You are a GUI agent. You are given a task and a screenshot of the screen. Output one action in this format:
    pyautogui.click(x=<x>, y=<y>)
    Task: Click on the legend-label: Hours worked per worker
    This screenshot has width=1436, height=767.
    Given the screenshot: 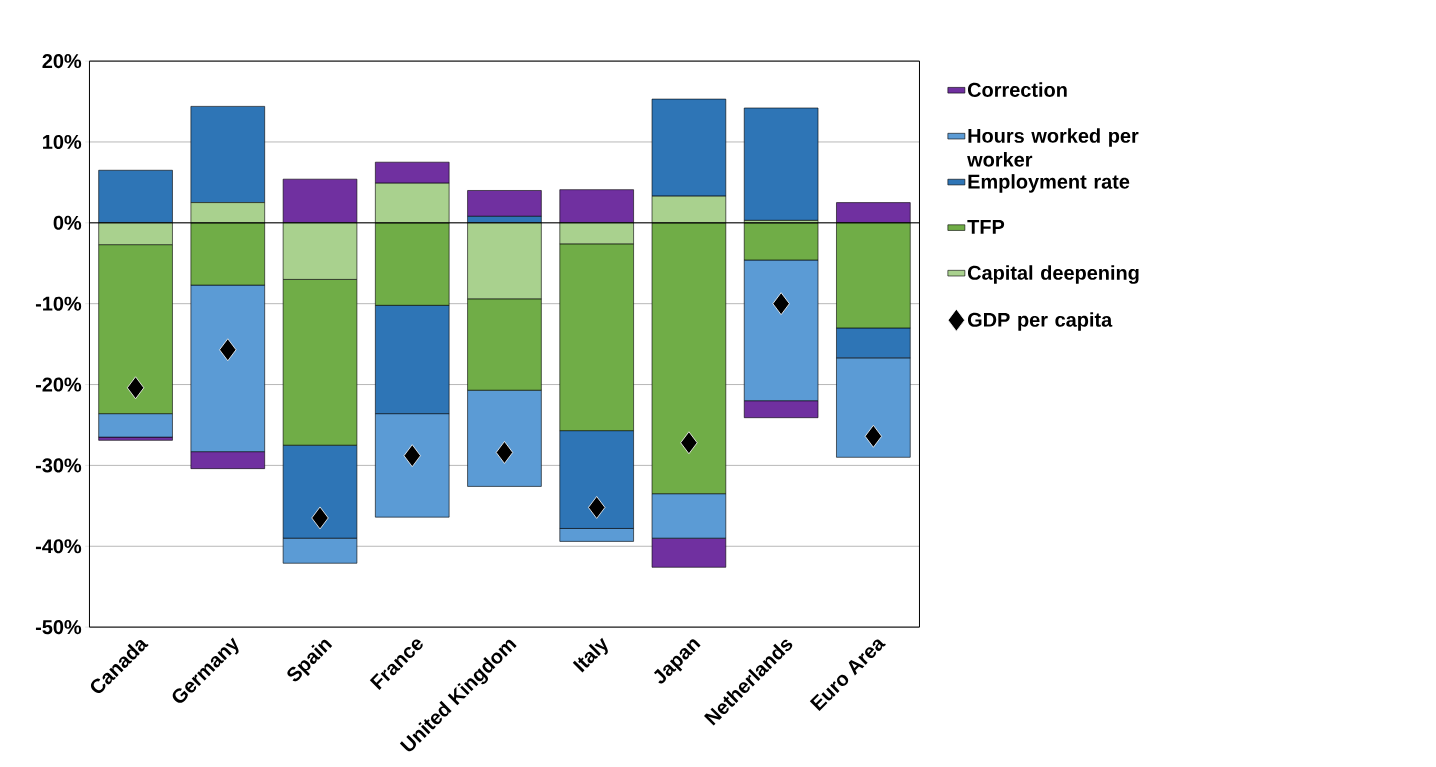 What is the action you would take?
    pyautogui.click(x=1053, y=147)
    